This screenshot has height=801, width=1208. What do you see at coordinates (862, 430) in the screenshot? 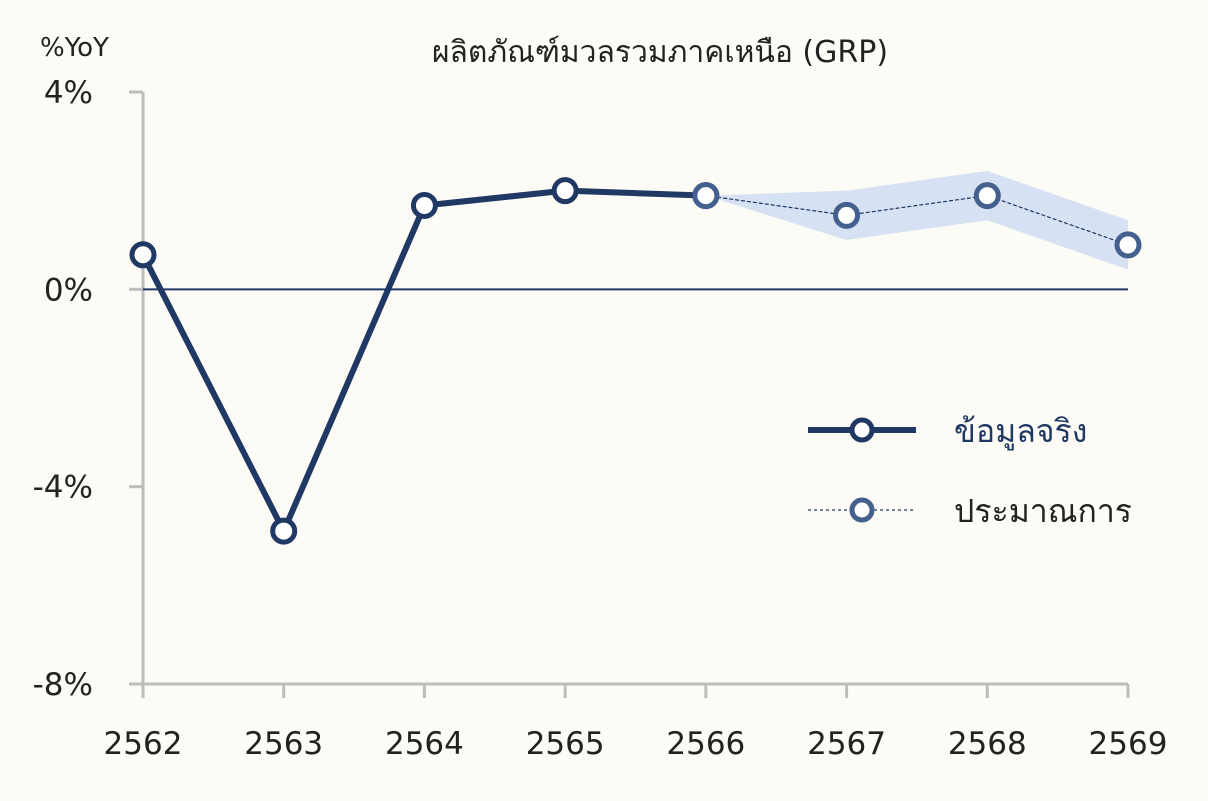
I see `legend-actual-marker` at bounding box center [862, 430].